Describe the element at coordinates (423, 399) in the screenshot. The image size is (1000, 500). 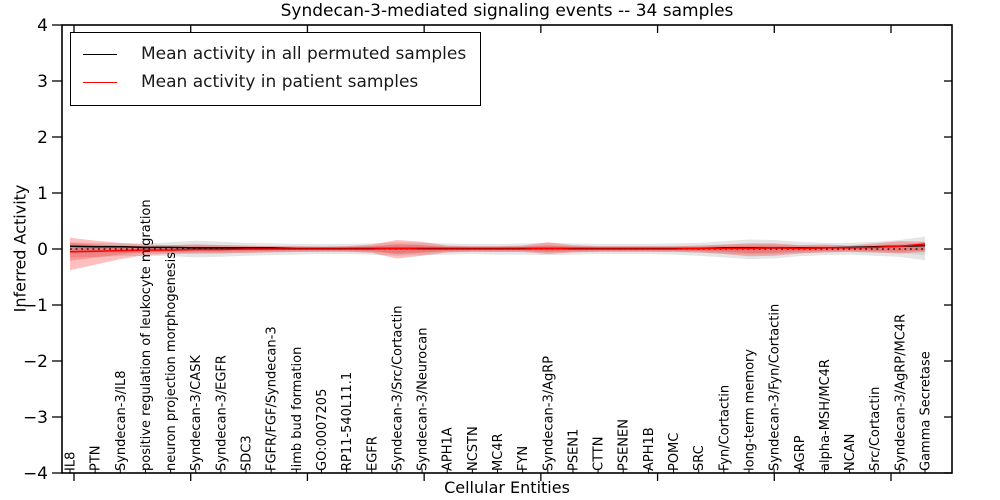
I see `x-tick-label: Syndecan-3/Neurocan` at that location.